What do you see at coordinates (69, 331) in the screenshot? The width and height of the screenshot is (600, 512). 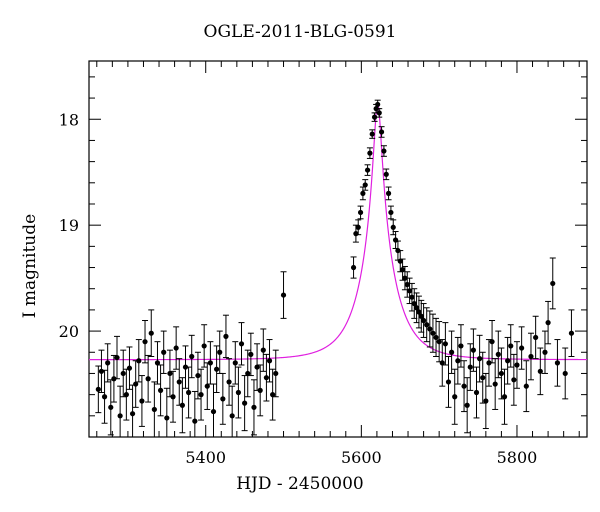 I see `y-tick-label: 20` at bounding box center [69, 331].